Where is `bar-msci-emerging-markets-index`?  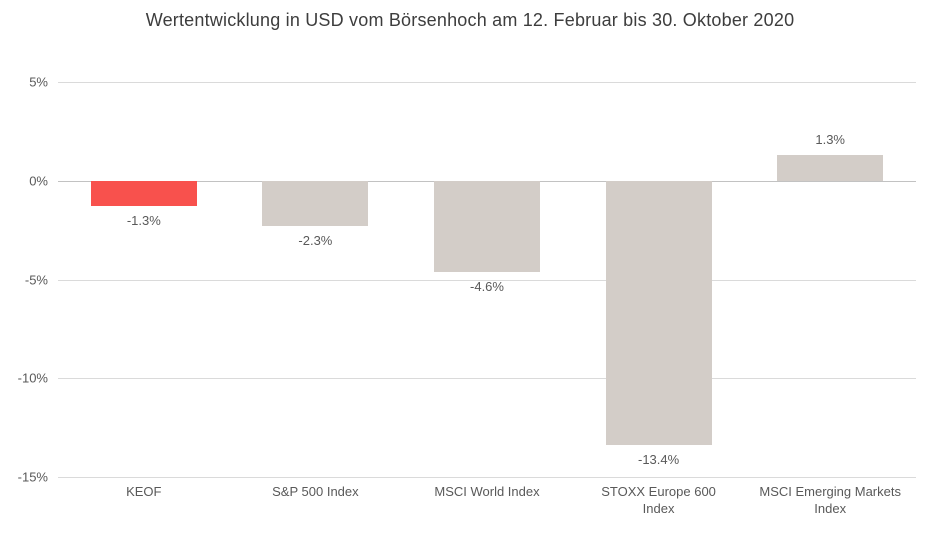 bar-msci-emerging-markets-index is located at coordinates (830, 168).